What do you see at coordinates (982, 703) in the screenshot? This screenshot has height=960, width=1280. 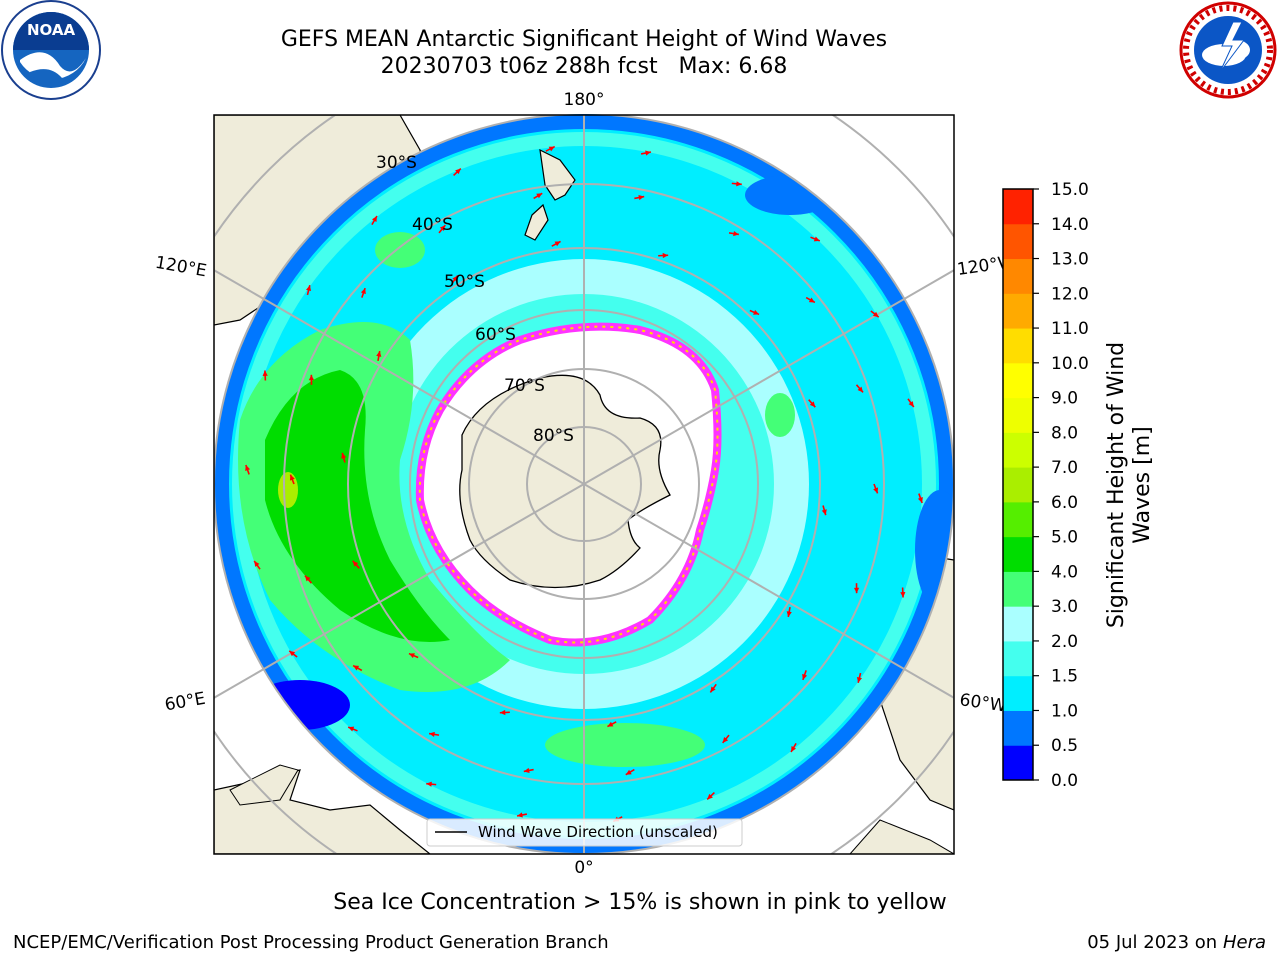 I see `lon-label-60w: 60°W` at bounding box center [982, 703].